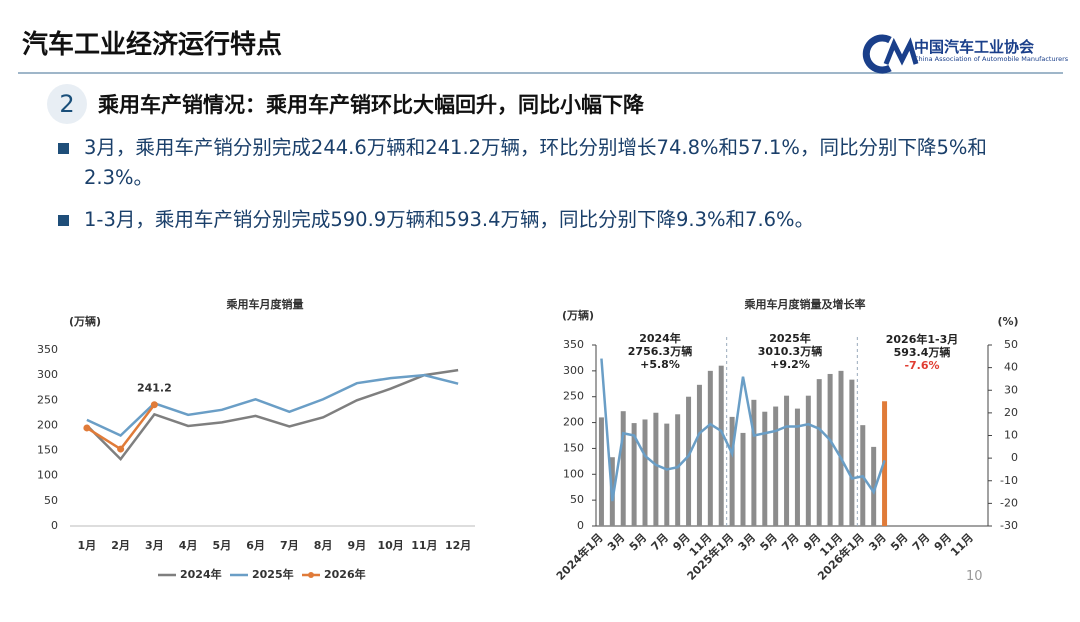 The image size is (1080, 622). I want to click on section-number: 2, so click(67, 104).